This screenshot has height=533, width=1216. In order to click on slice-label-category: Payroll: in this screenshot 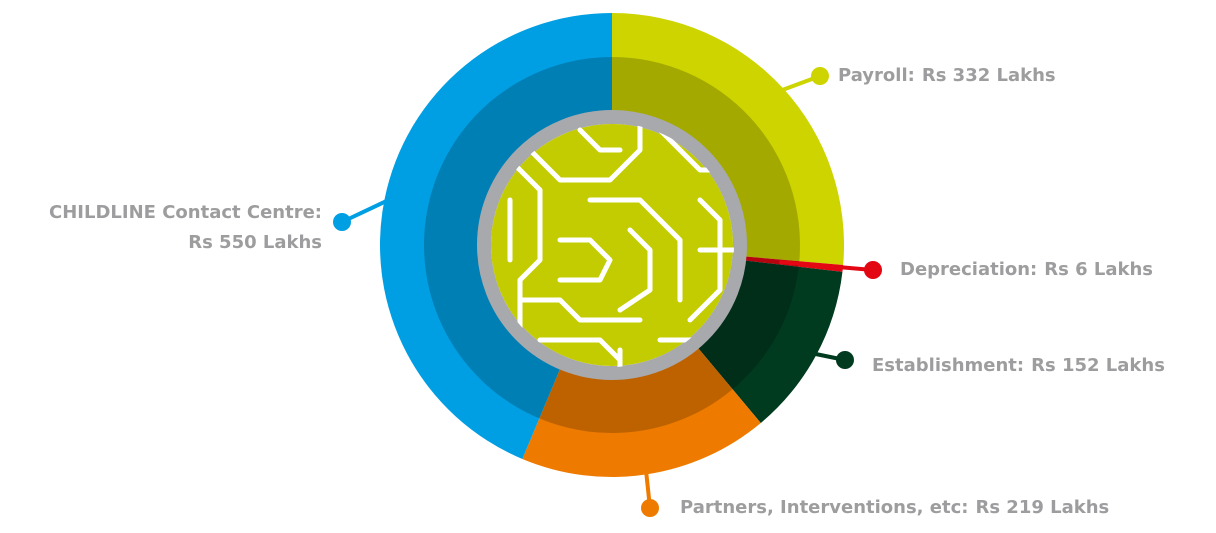, I will do `click(876, 75)`.